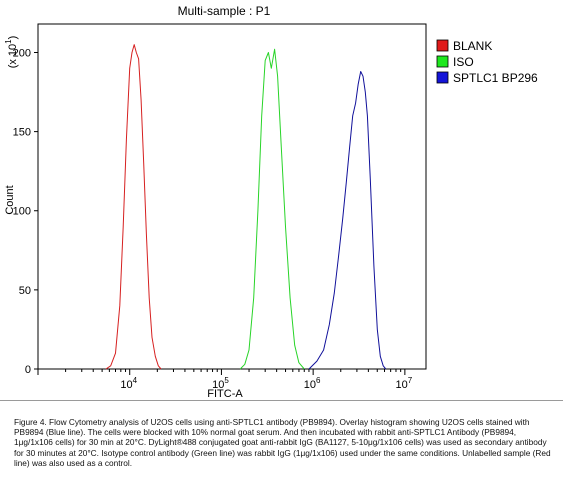  Describe the element at coordinates (224, 11) in the screenshot. I see `chart-title: Multi-sample : P1` at that location.